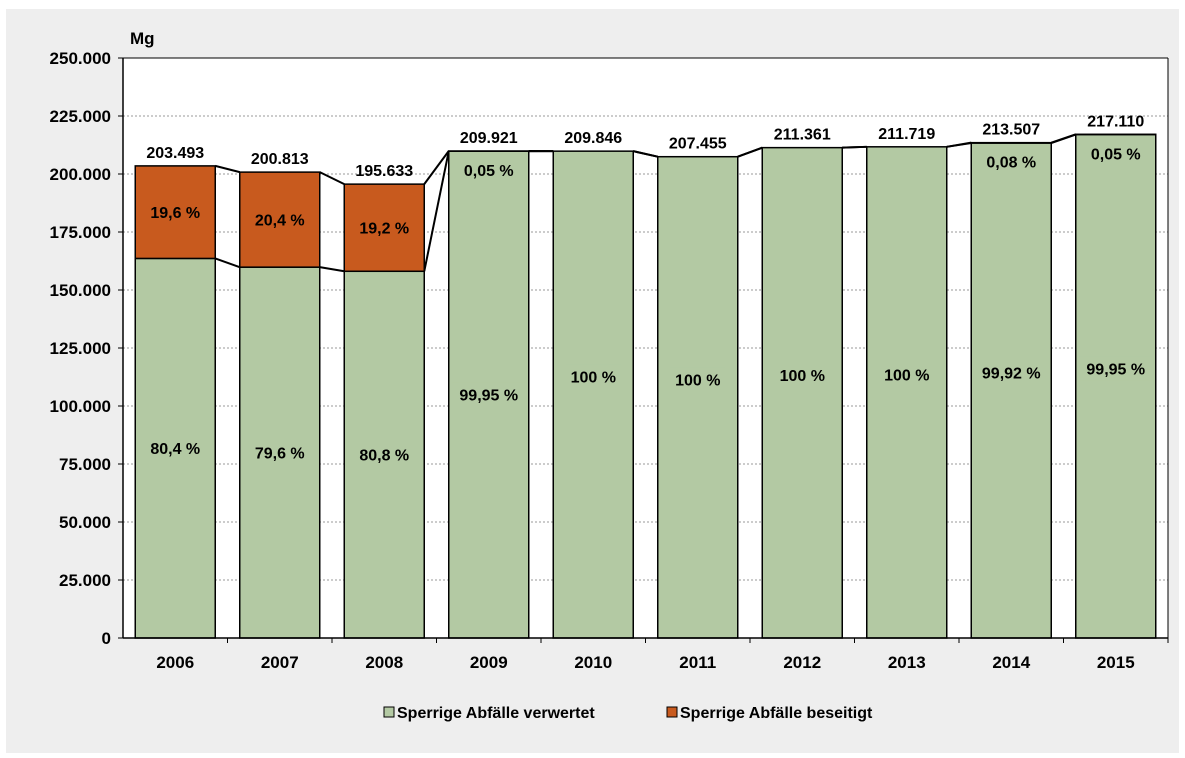 The image size is (1185, 758). I want to click on x-tick-label: 2010, so click(593, 662).